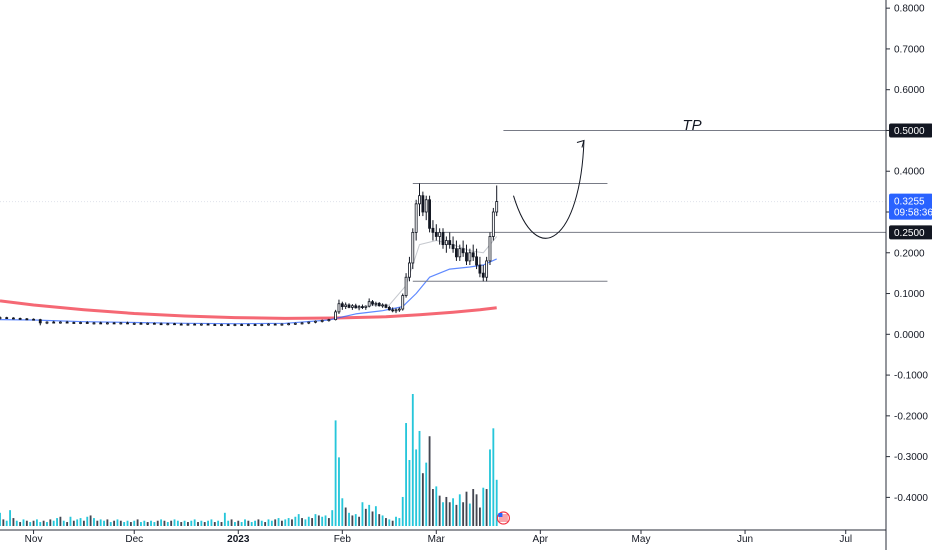 The image size is (932, 555). Describe the element at coordinates (249, 280) in the screenshot. I see `moving-average-layer` at that location.